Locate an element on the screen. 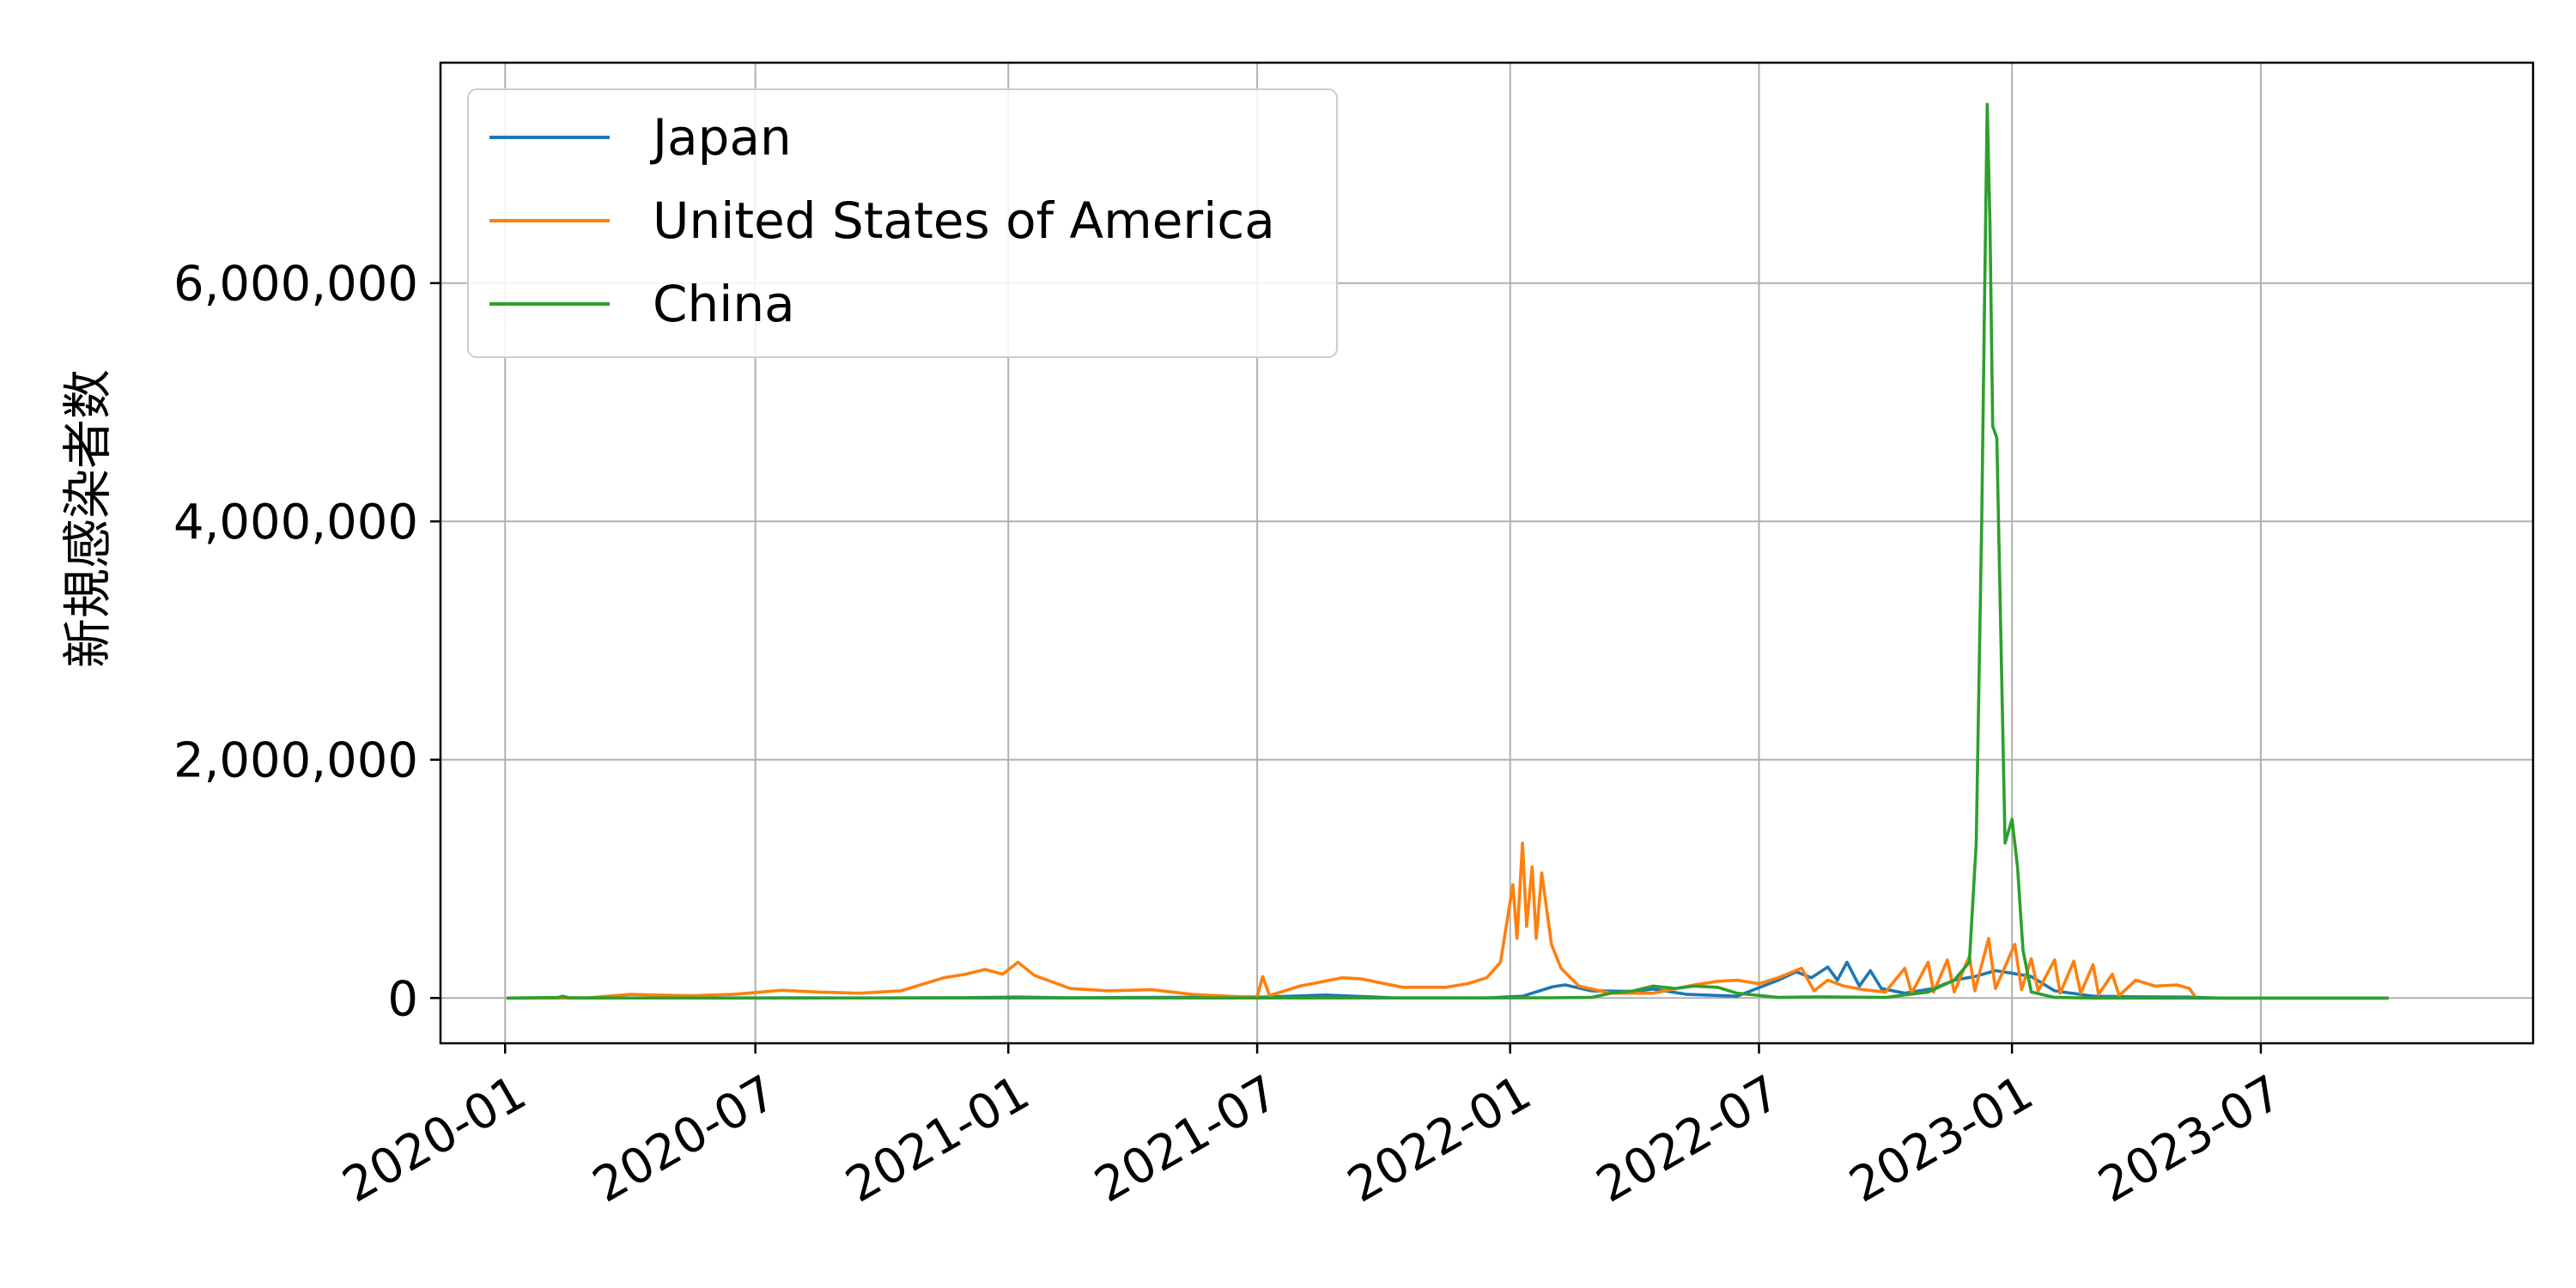 This screenshot has width=2576, height=1288. y-tick-label: 2,000,000 is located at coordinates (295, 761).